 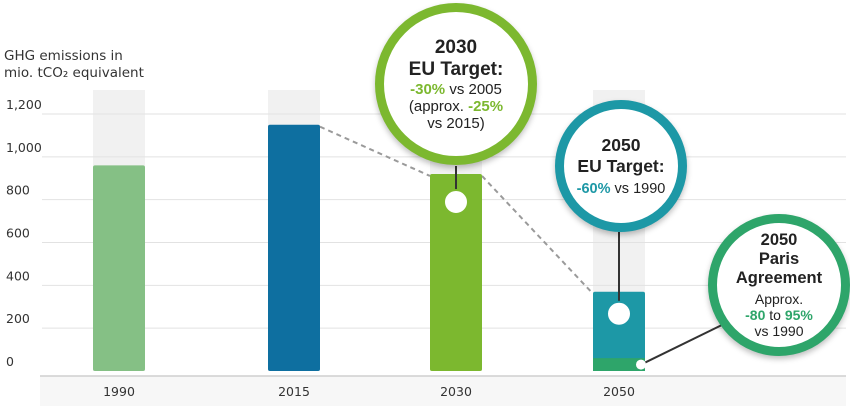 What do you see at coordinates (619, 313) in the screenshot?
I see `pointer-dot-2050-eu` at bounding box center [619, 313].